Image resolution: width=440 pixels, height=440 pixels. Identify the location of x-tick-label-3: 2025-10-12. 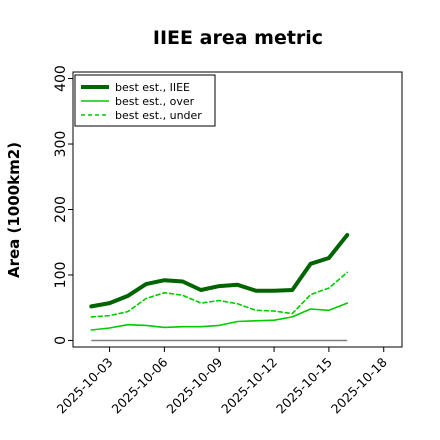
(249, 386).